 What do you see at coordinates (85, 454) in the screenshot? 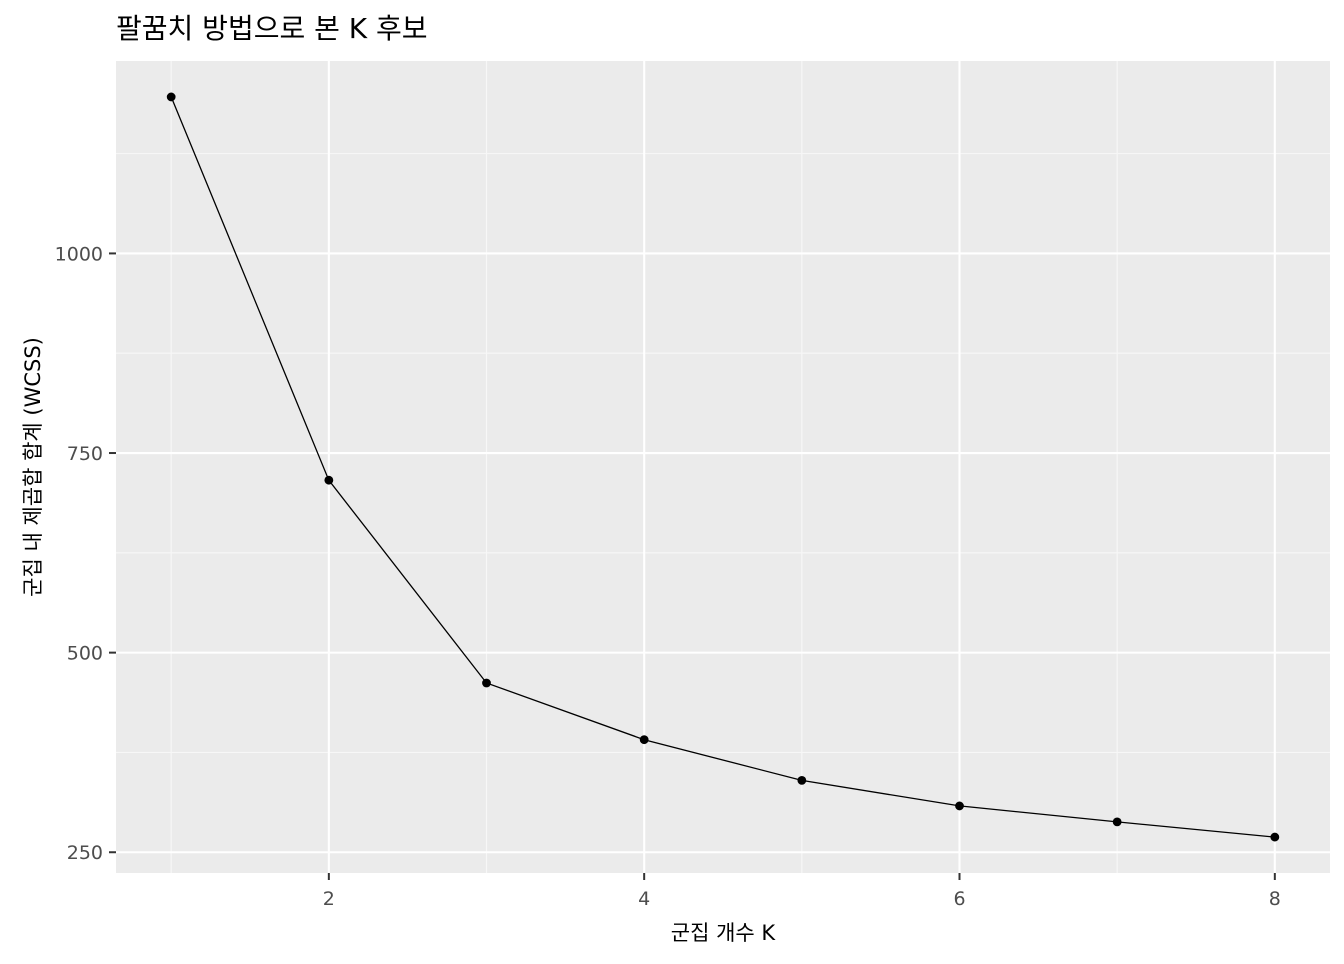
I see `y-tick-label: 750` at bounding box center [85, 454].